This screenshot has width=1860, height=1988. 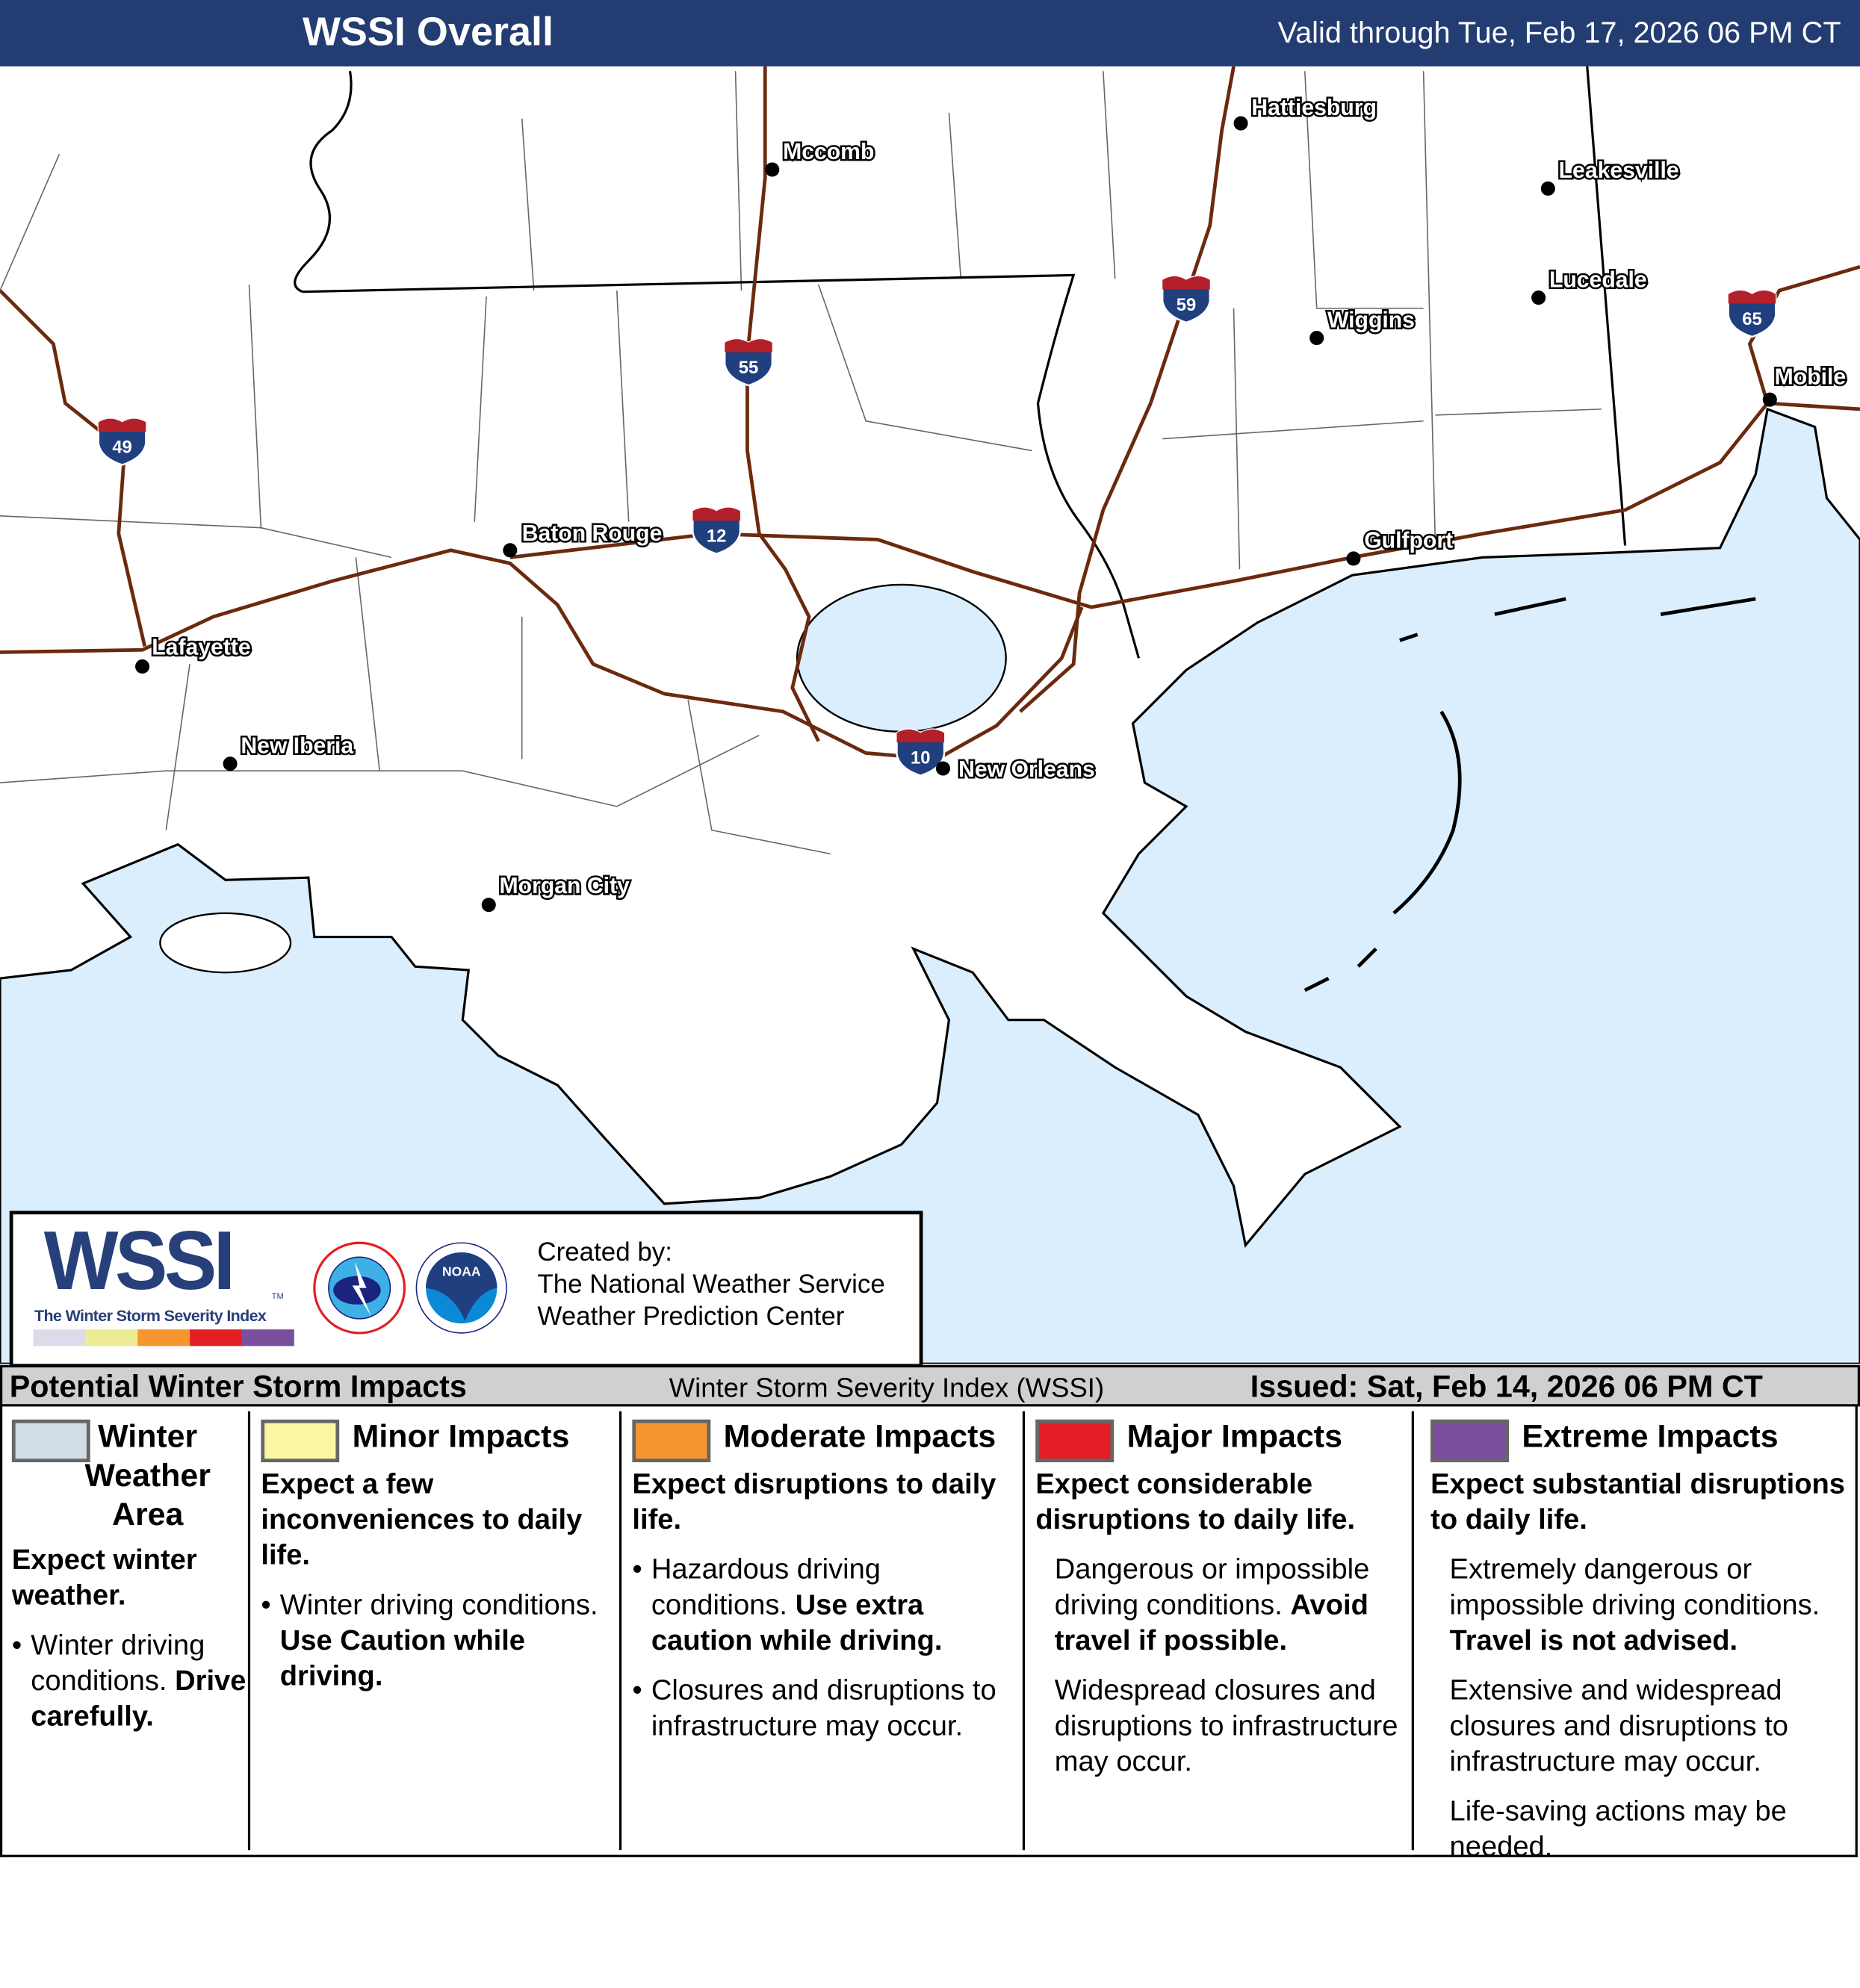 I want to click on city-leakesville: Leakesville, so click(x=1610, y=177).